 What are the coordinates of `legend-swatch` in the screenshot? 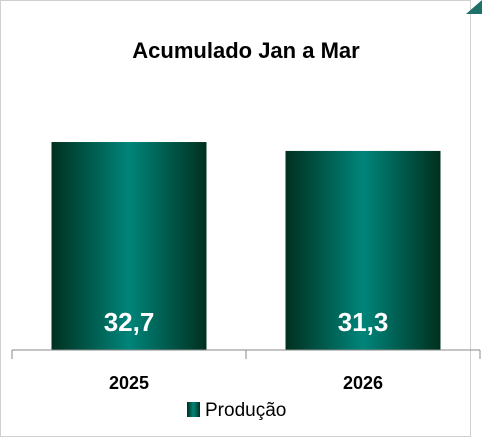 It's located at (193, 409).